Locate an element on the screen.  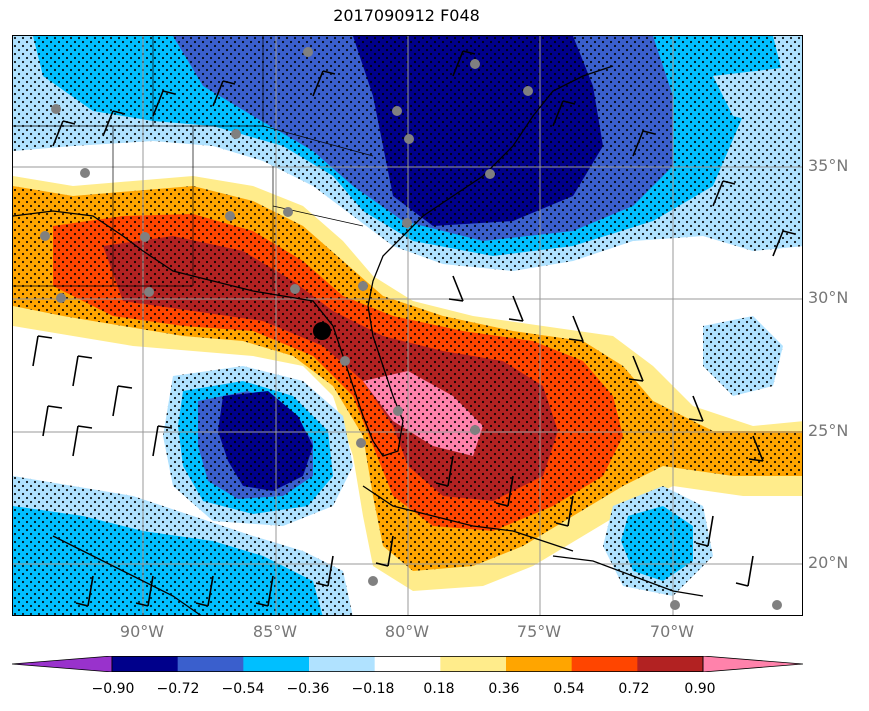
storm-center-marker is located at coordinates (322, 331).